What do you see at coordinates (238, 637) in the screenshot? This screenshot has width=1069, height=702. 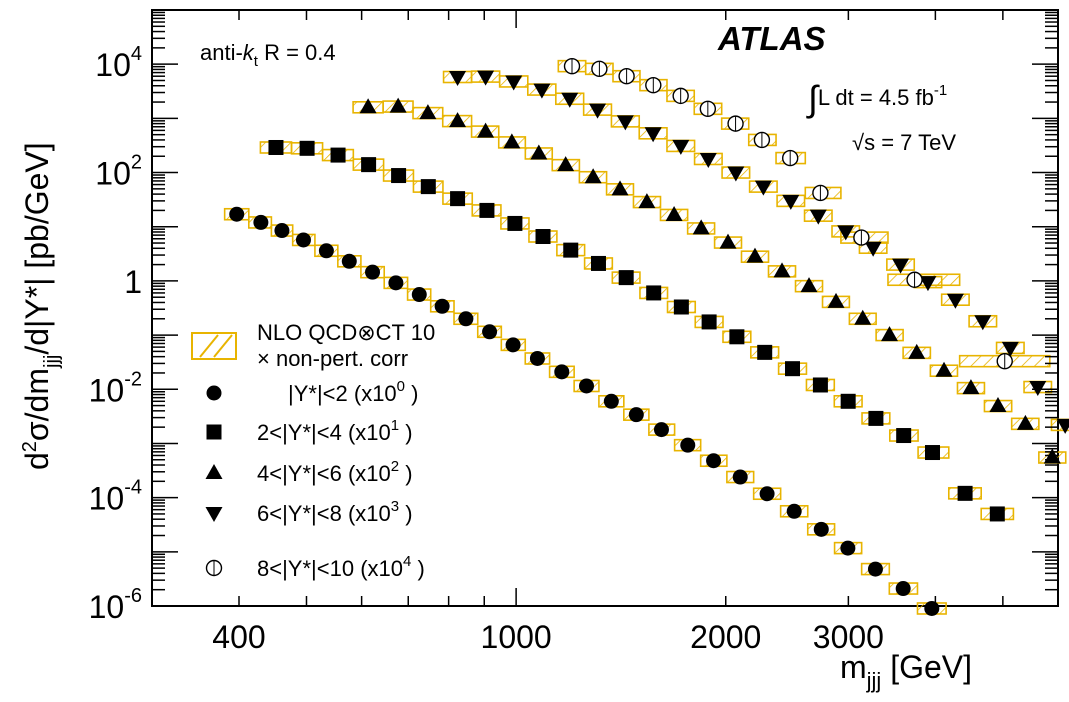 I see `x-tick-label: 400` at bounding box center [238, 637].